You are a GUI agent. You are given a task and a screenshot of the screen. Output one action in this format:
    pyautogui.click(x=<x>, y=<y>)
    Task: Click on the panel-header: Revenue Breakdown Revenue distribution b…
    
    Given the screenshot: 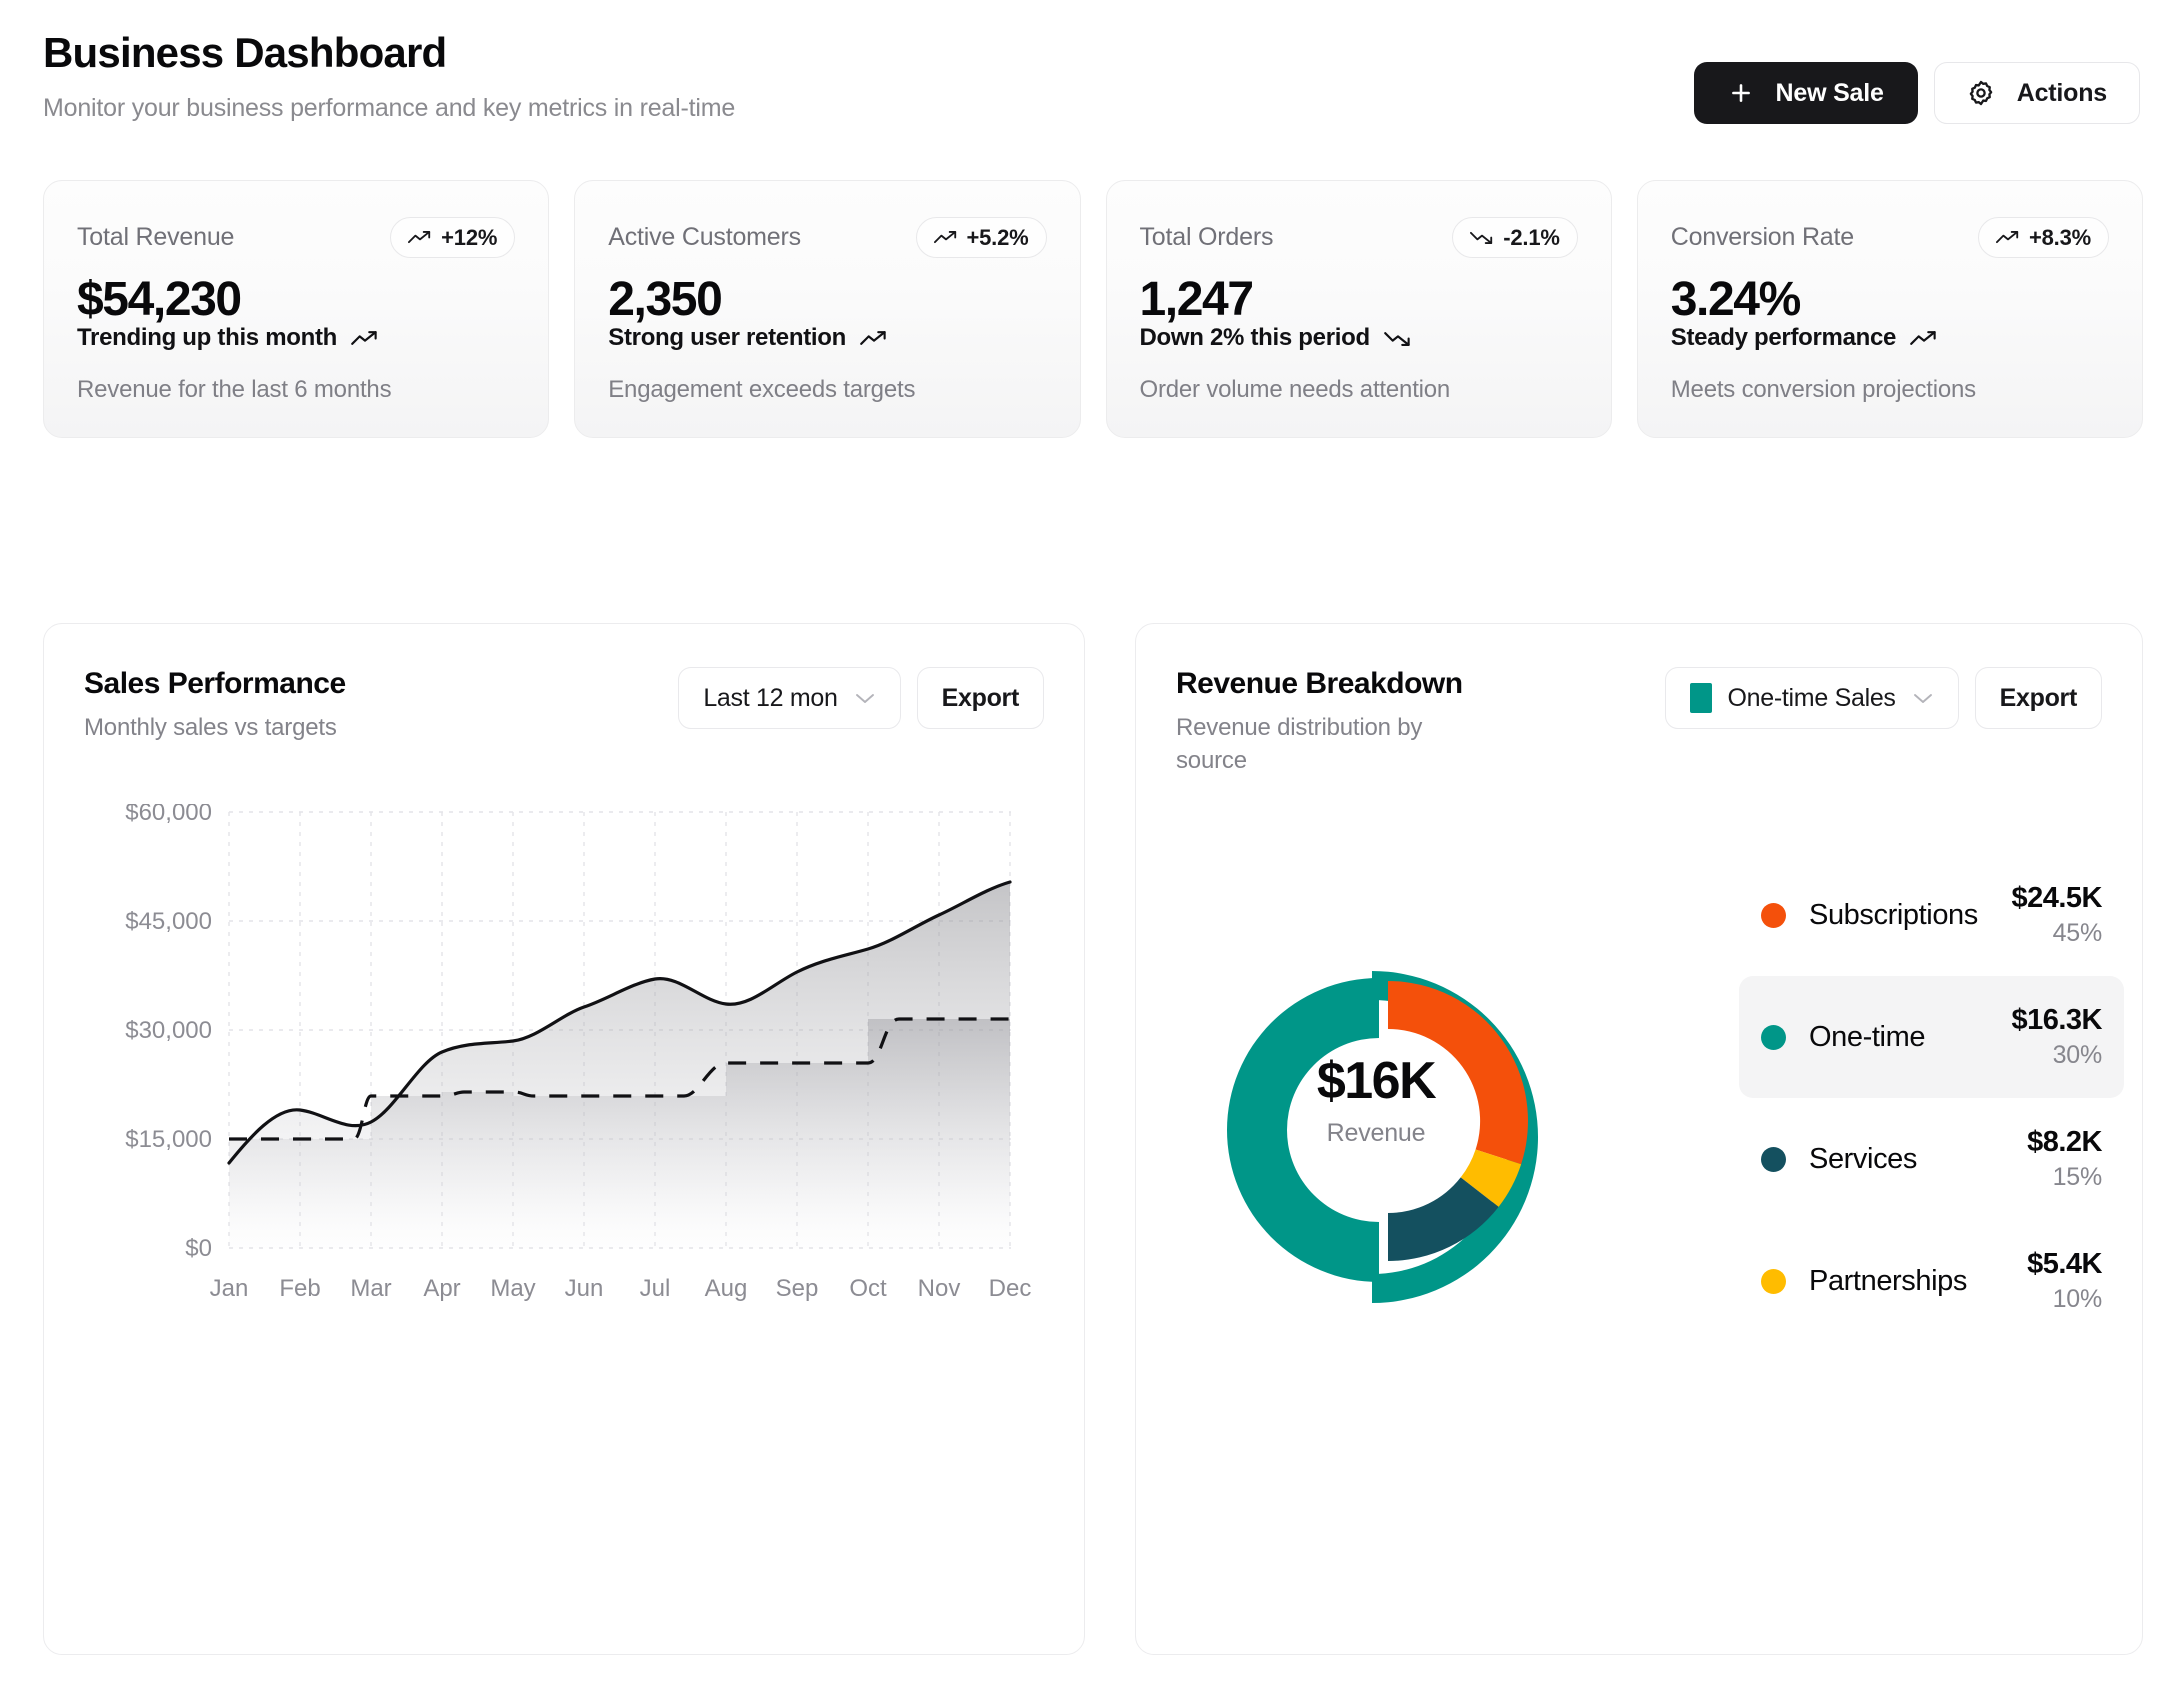 What is the action you would take?
    pyautogui.click(x=1639, y=700)
    